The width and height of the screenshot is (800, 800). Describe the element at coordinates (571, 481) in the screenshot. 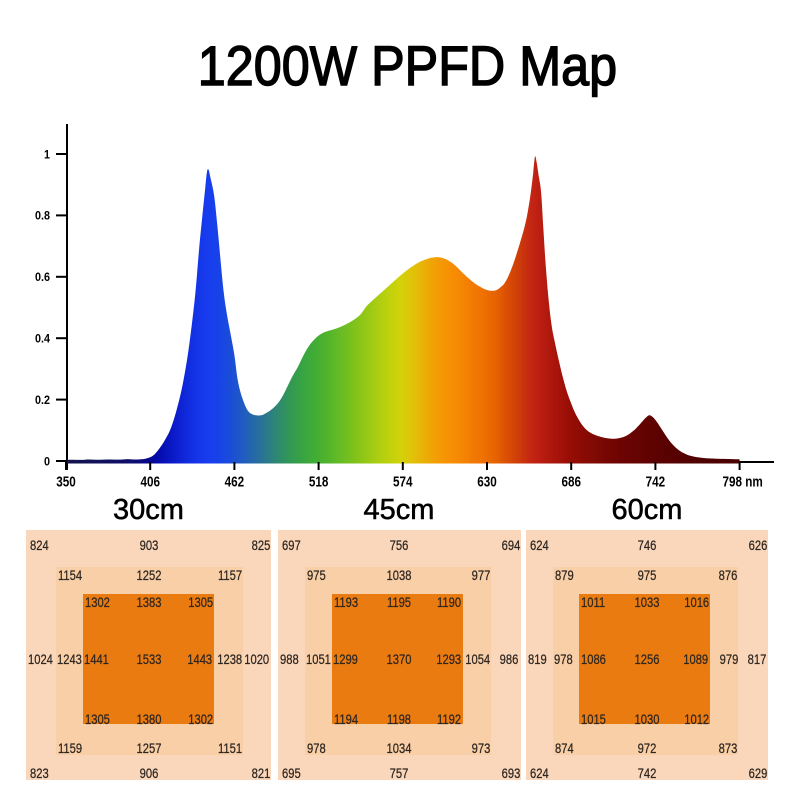

I see `svg-text: 686` at that location.